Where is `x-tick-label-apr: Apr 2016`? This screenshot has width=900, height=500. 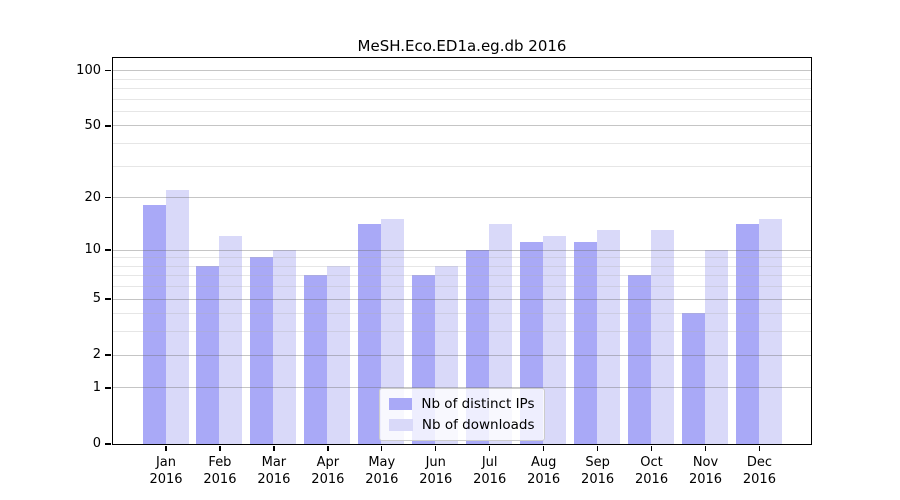 x-tick-label-apr: Apr 2016 is located at coordinates (328, 471).